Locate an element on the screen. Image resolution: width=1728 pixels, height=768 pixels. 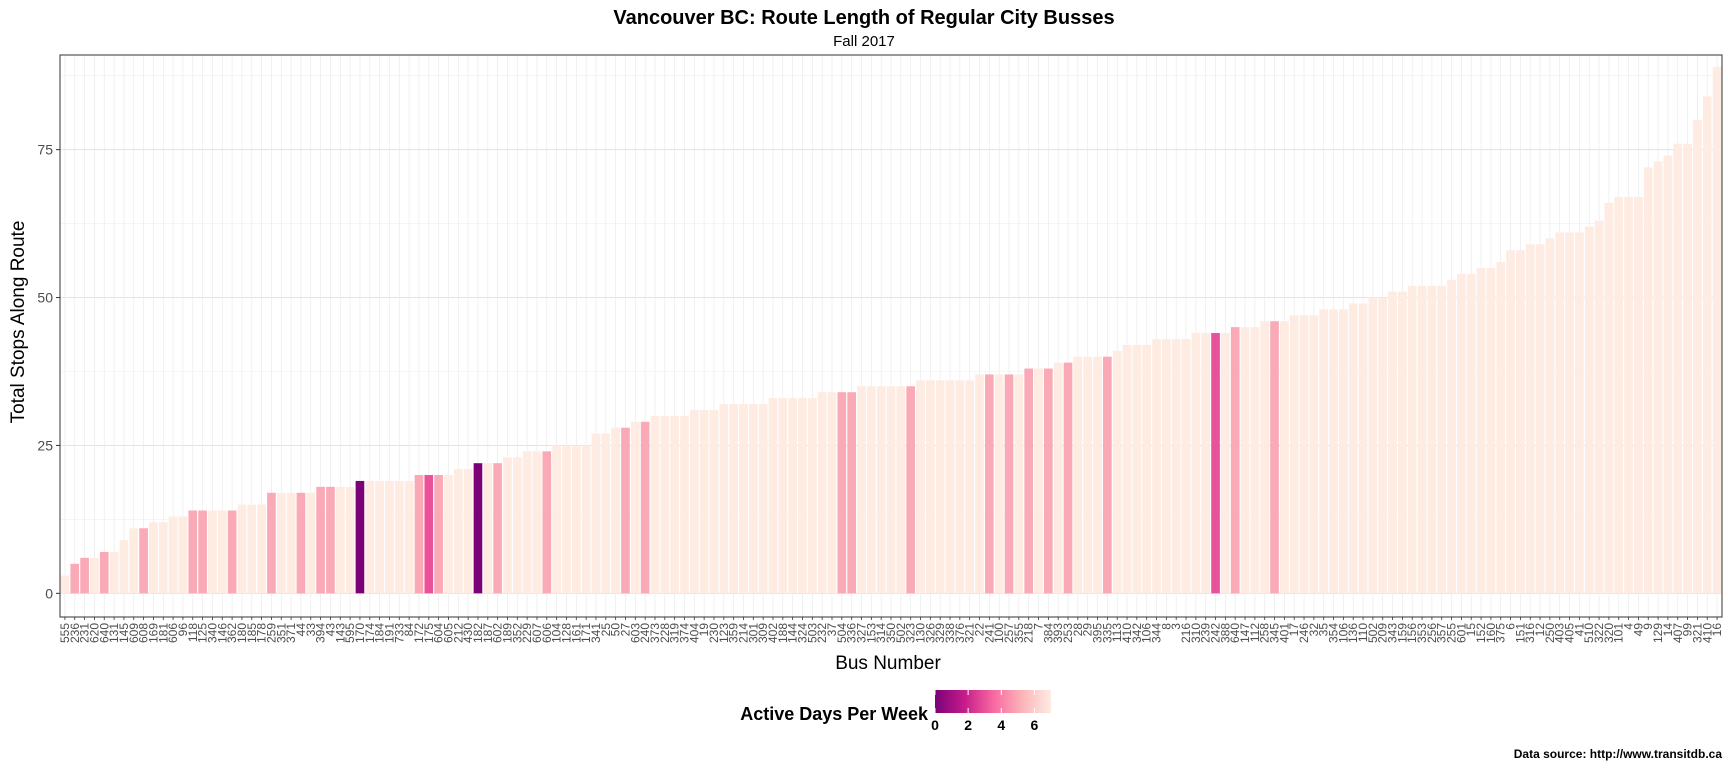
x-tick-label: 50 is located at coordinates (616, 630).